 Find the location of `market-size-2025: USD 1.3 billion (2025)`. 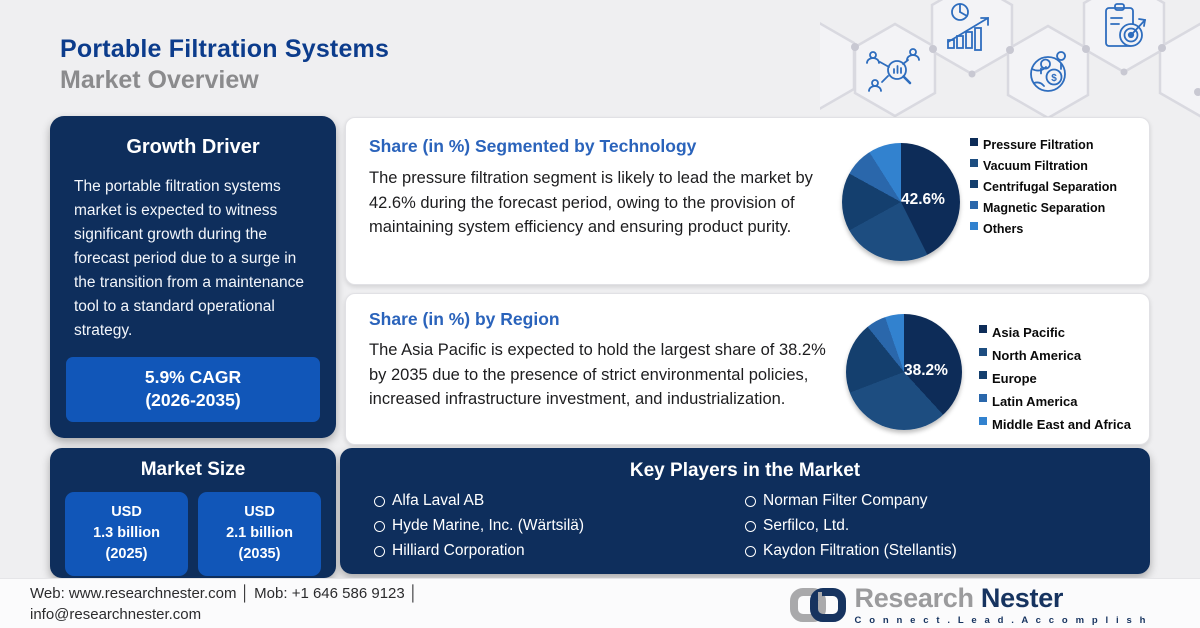

market-size-2025: USD 1.3 billion (2025) is located at coordinates (126, 534).